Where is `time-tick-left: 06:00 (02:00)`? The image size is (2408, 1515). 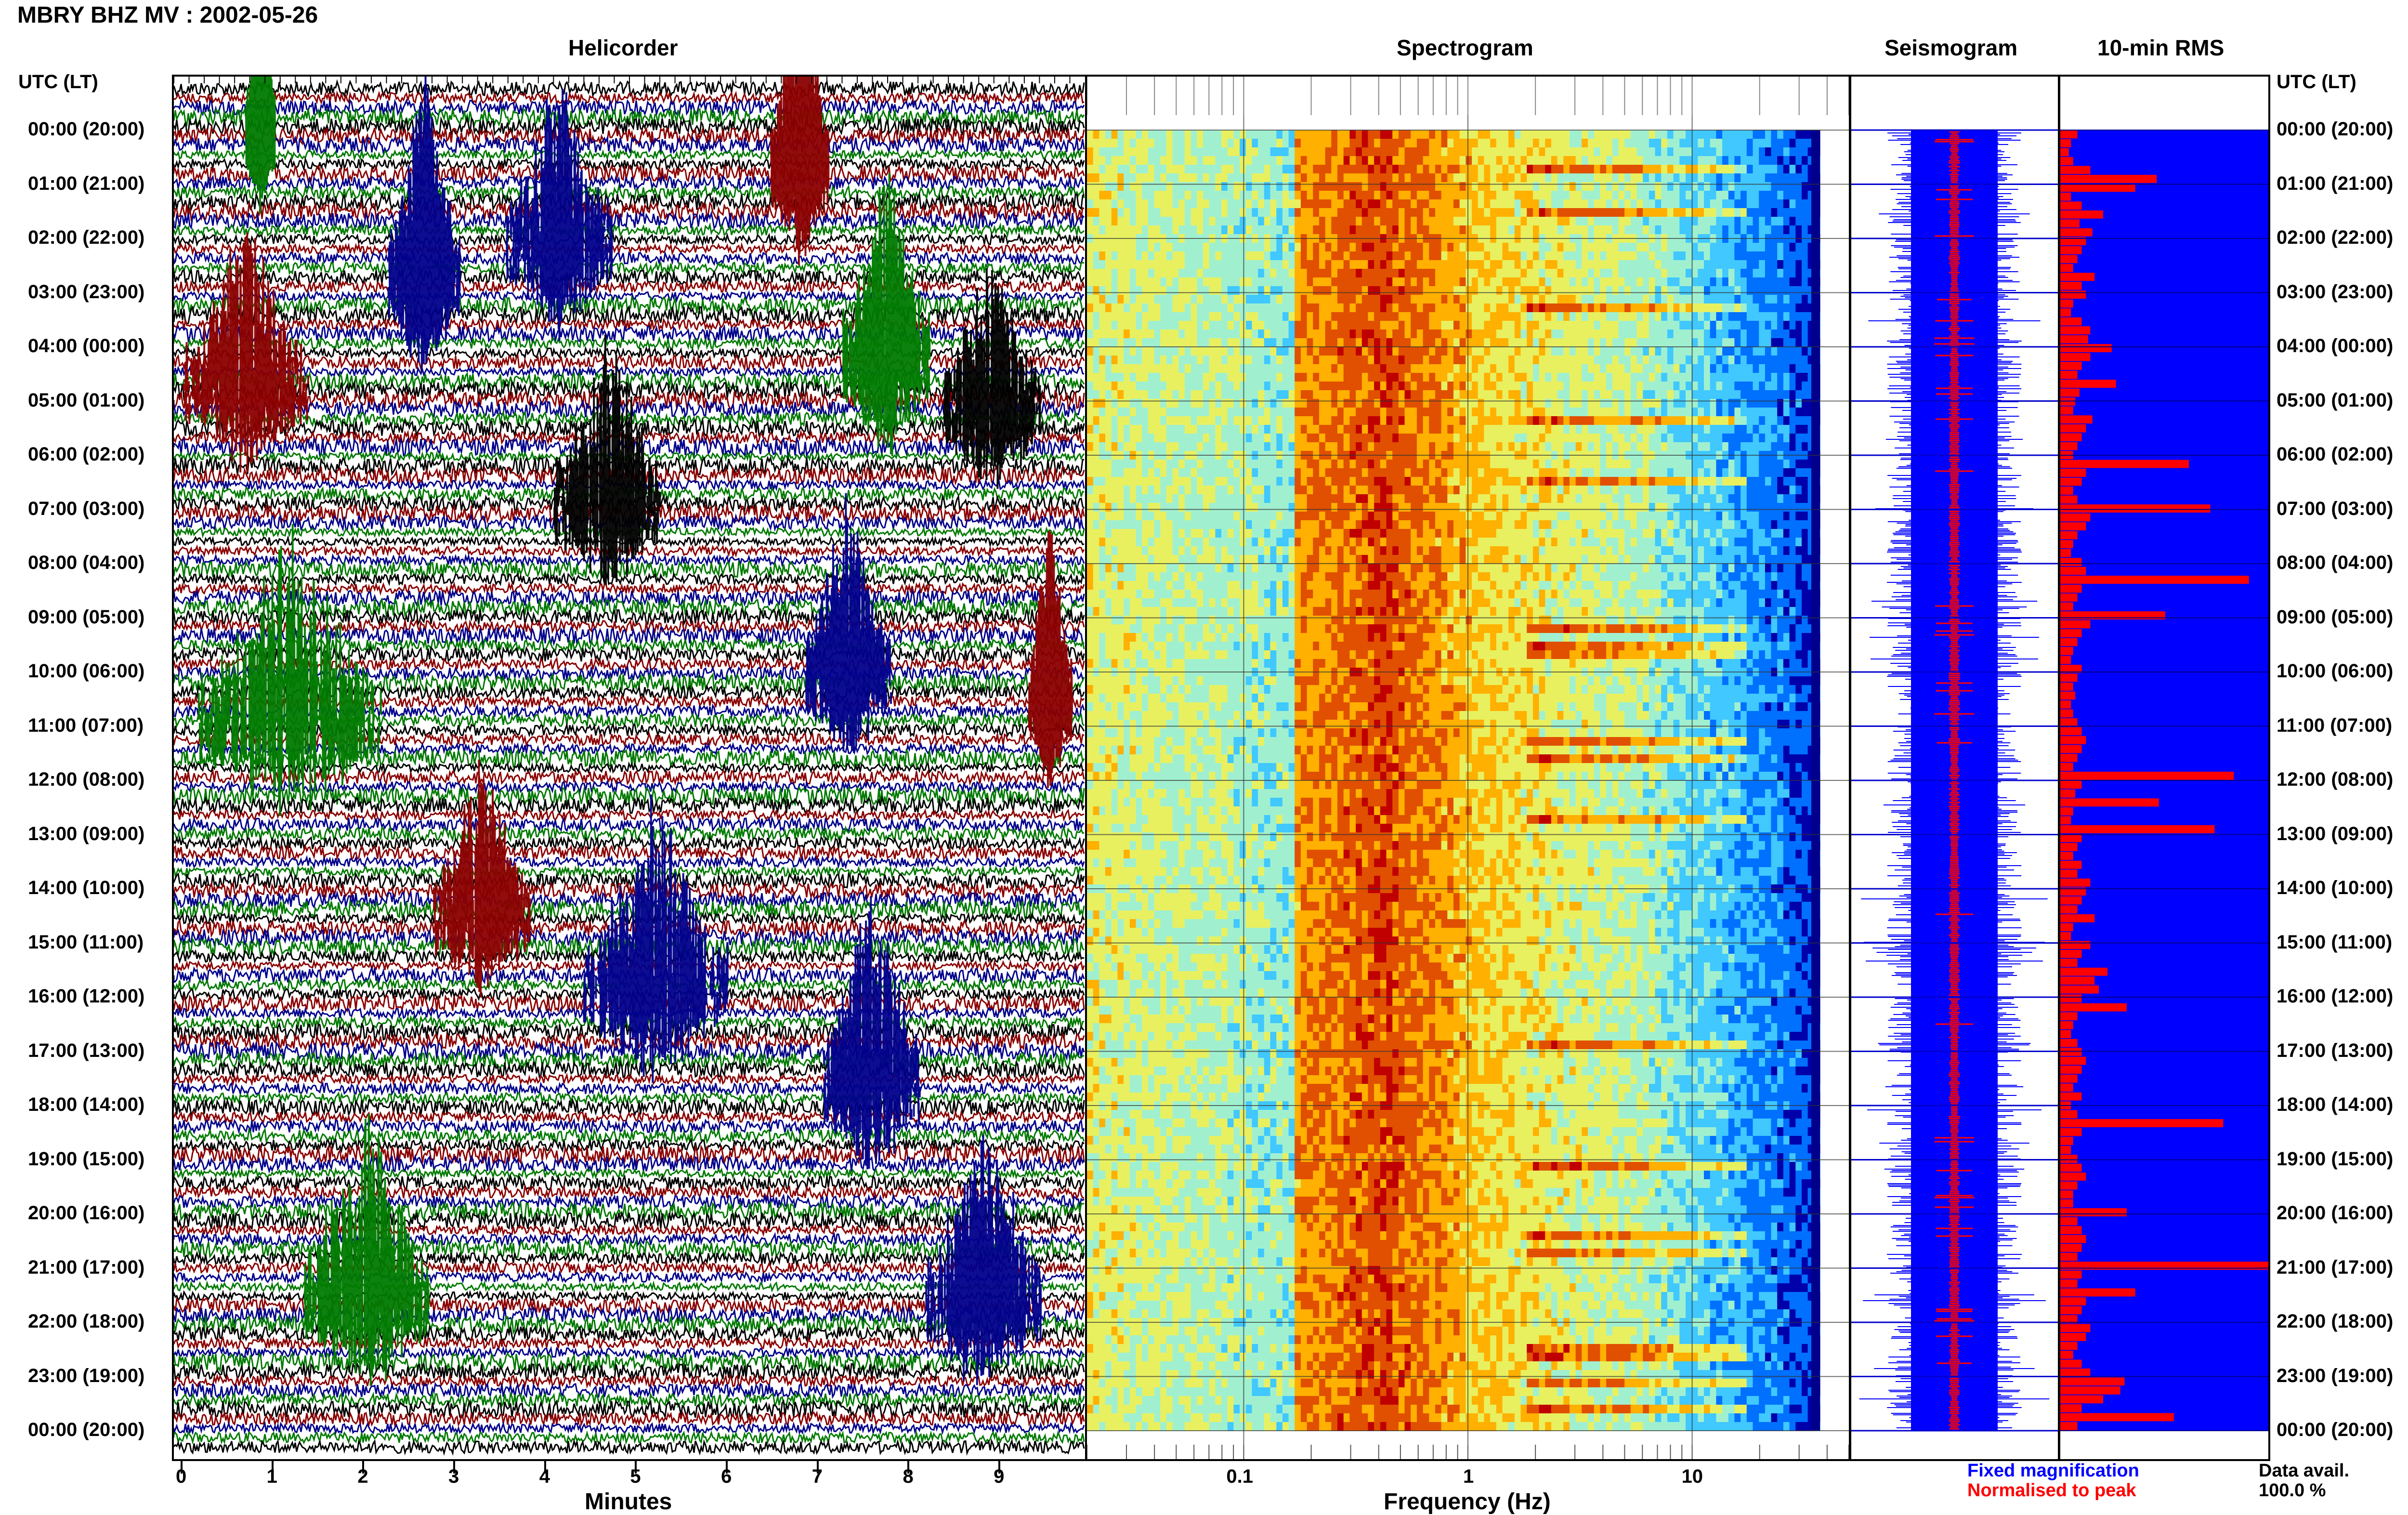 time-tick-left: 06:00 (02:00) is located at coordinates (86, 454).